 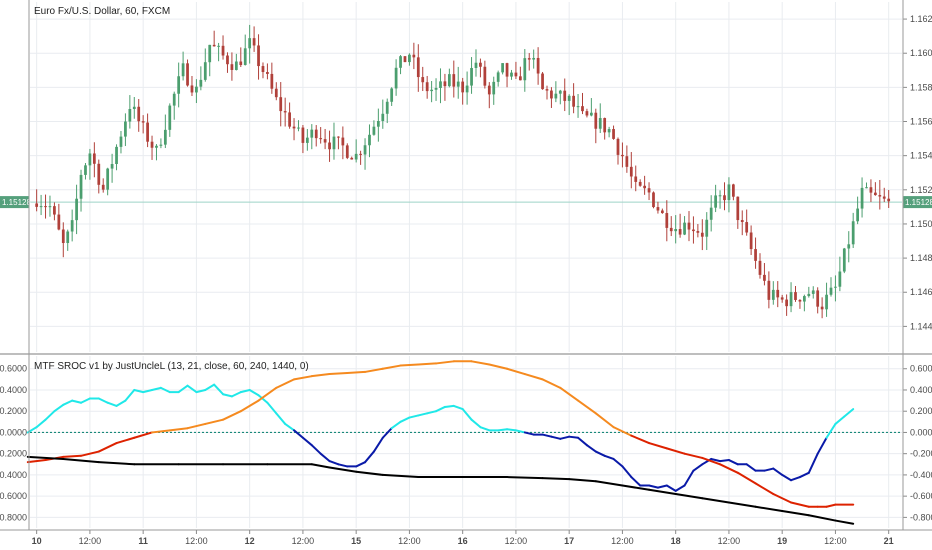 I want to click on price-tick-label: 1.15600, so click(x=921, y=122).